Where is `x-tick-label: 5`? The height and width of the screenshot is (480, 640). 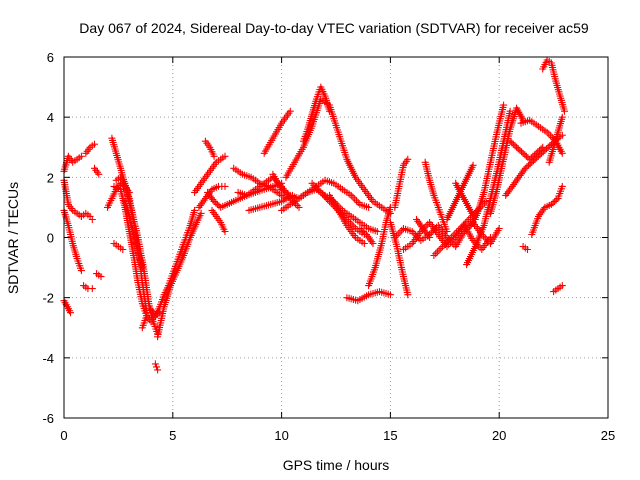
x-tick-label: 5 is located at coordinates (172, 435).